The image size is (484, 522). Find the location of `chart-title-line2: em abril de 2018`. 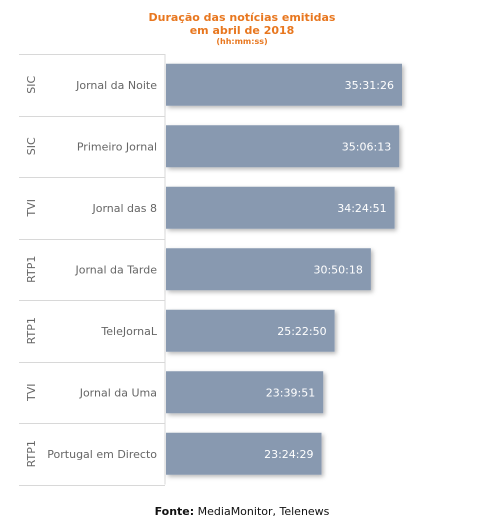

chart-title-line2: em abril de 2018 is located at coordinates (242, 30).